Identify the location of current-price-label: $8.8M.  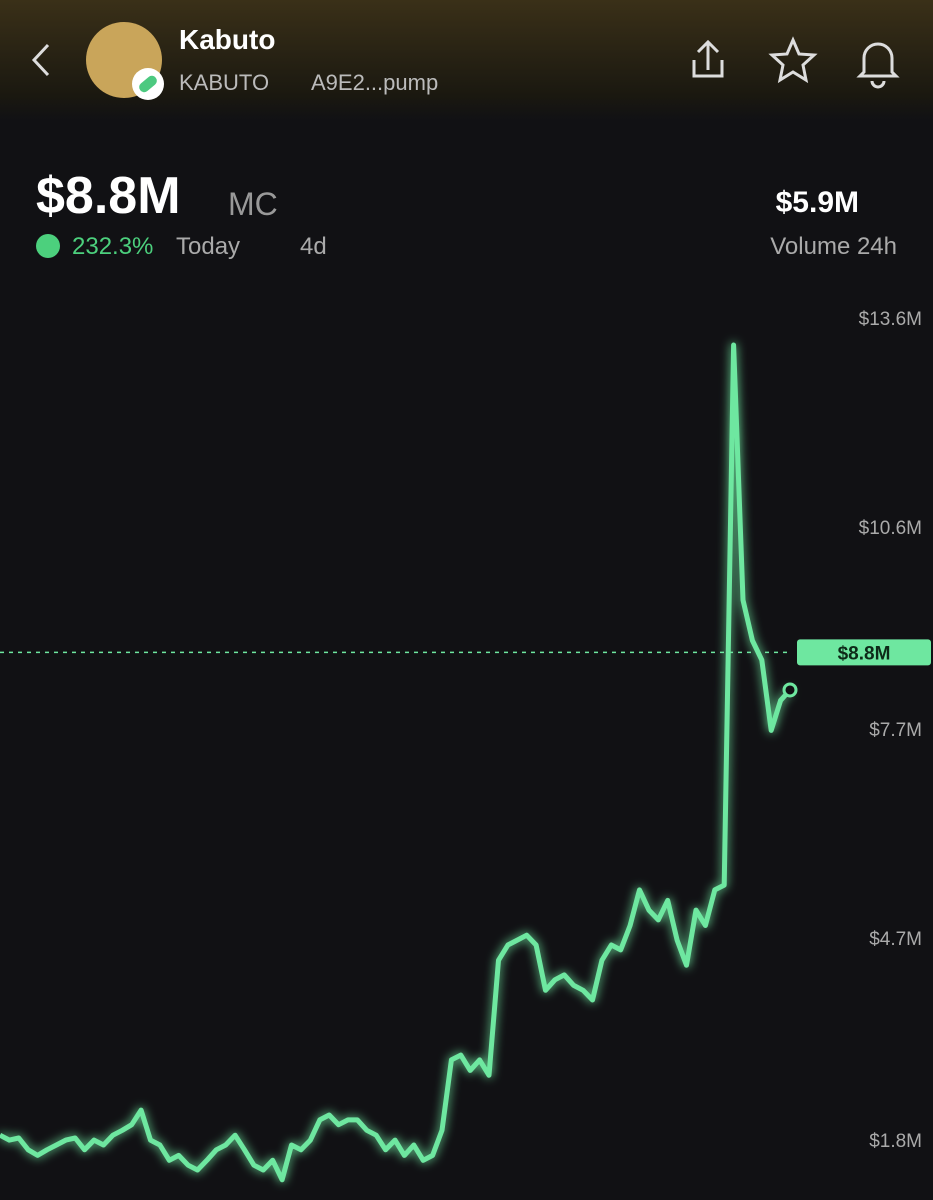
(864, 653).